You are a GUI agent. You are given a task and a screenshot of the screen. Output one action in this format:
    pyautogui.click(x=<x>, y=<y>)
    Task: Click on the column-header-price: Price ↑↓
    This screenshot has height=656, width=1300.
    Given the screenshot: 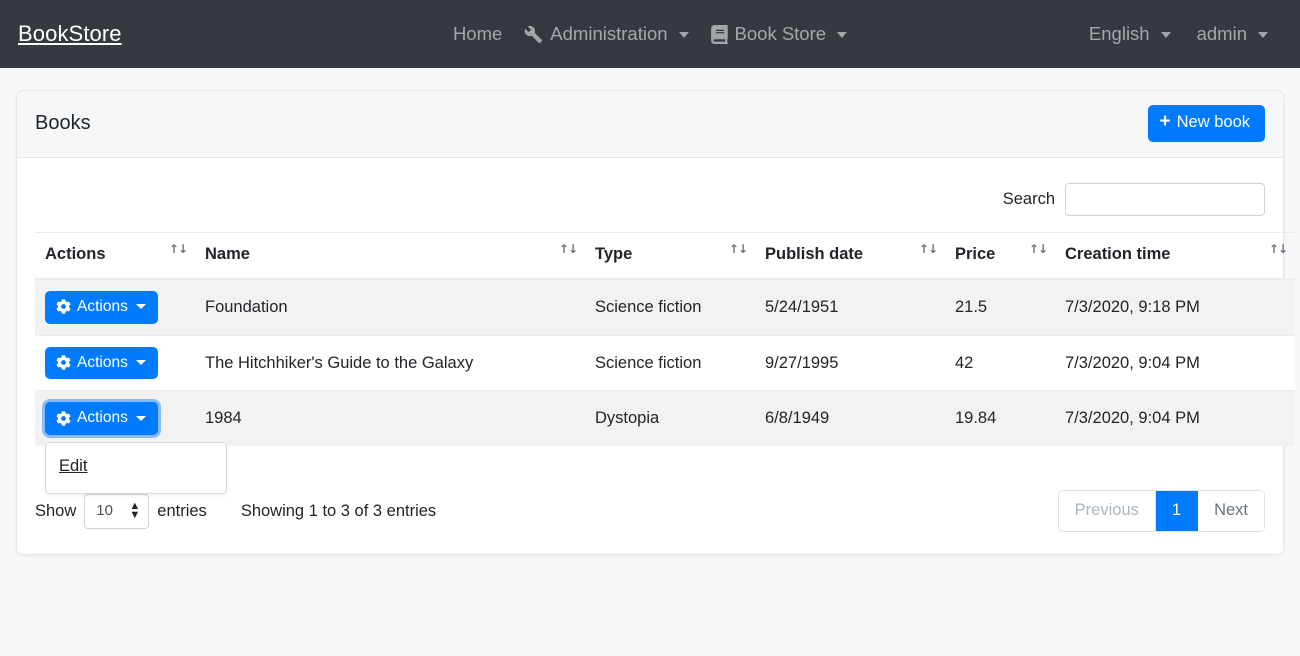 What is the action you would take?
    pyautogui.click(x=1000, y=255)
    